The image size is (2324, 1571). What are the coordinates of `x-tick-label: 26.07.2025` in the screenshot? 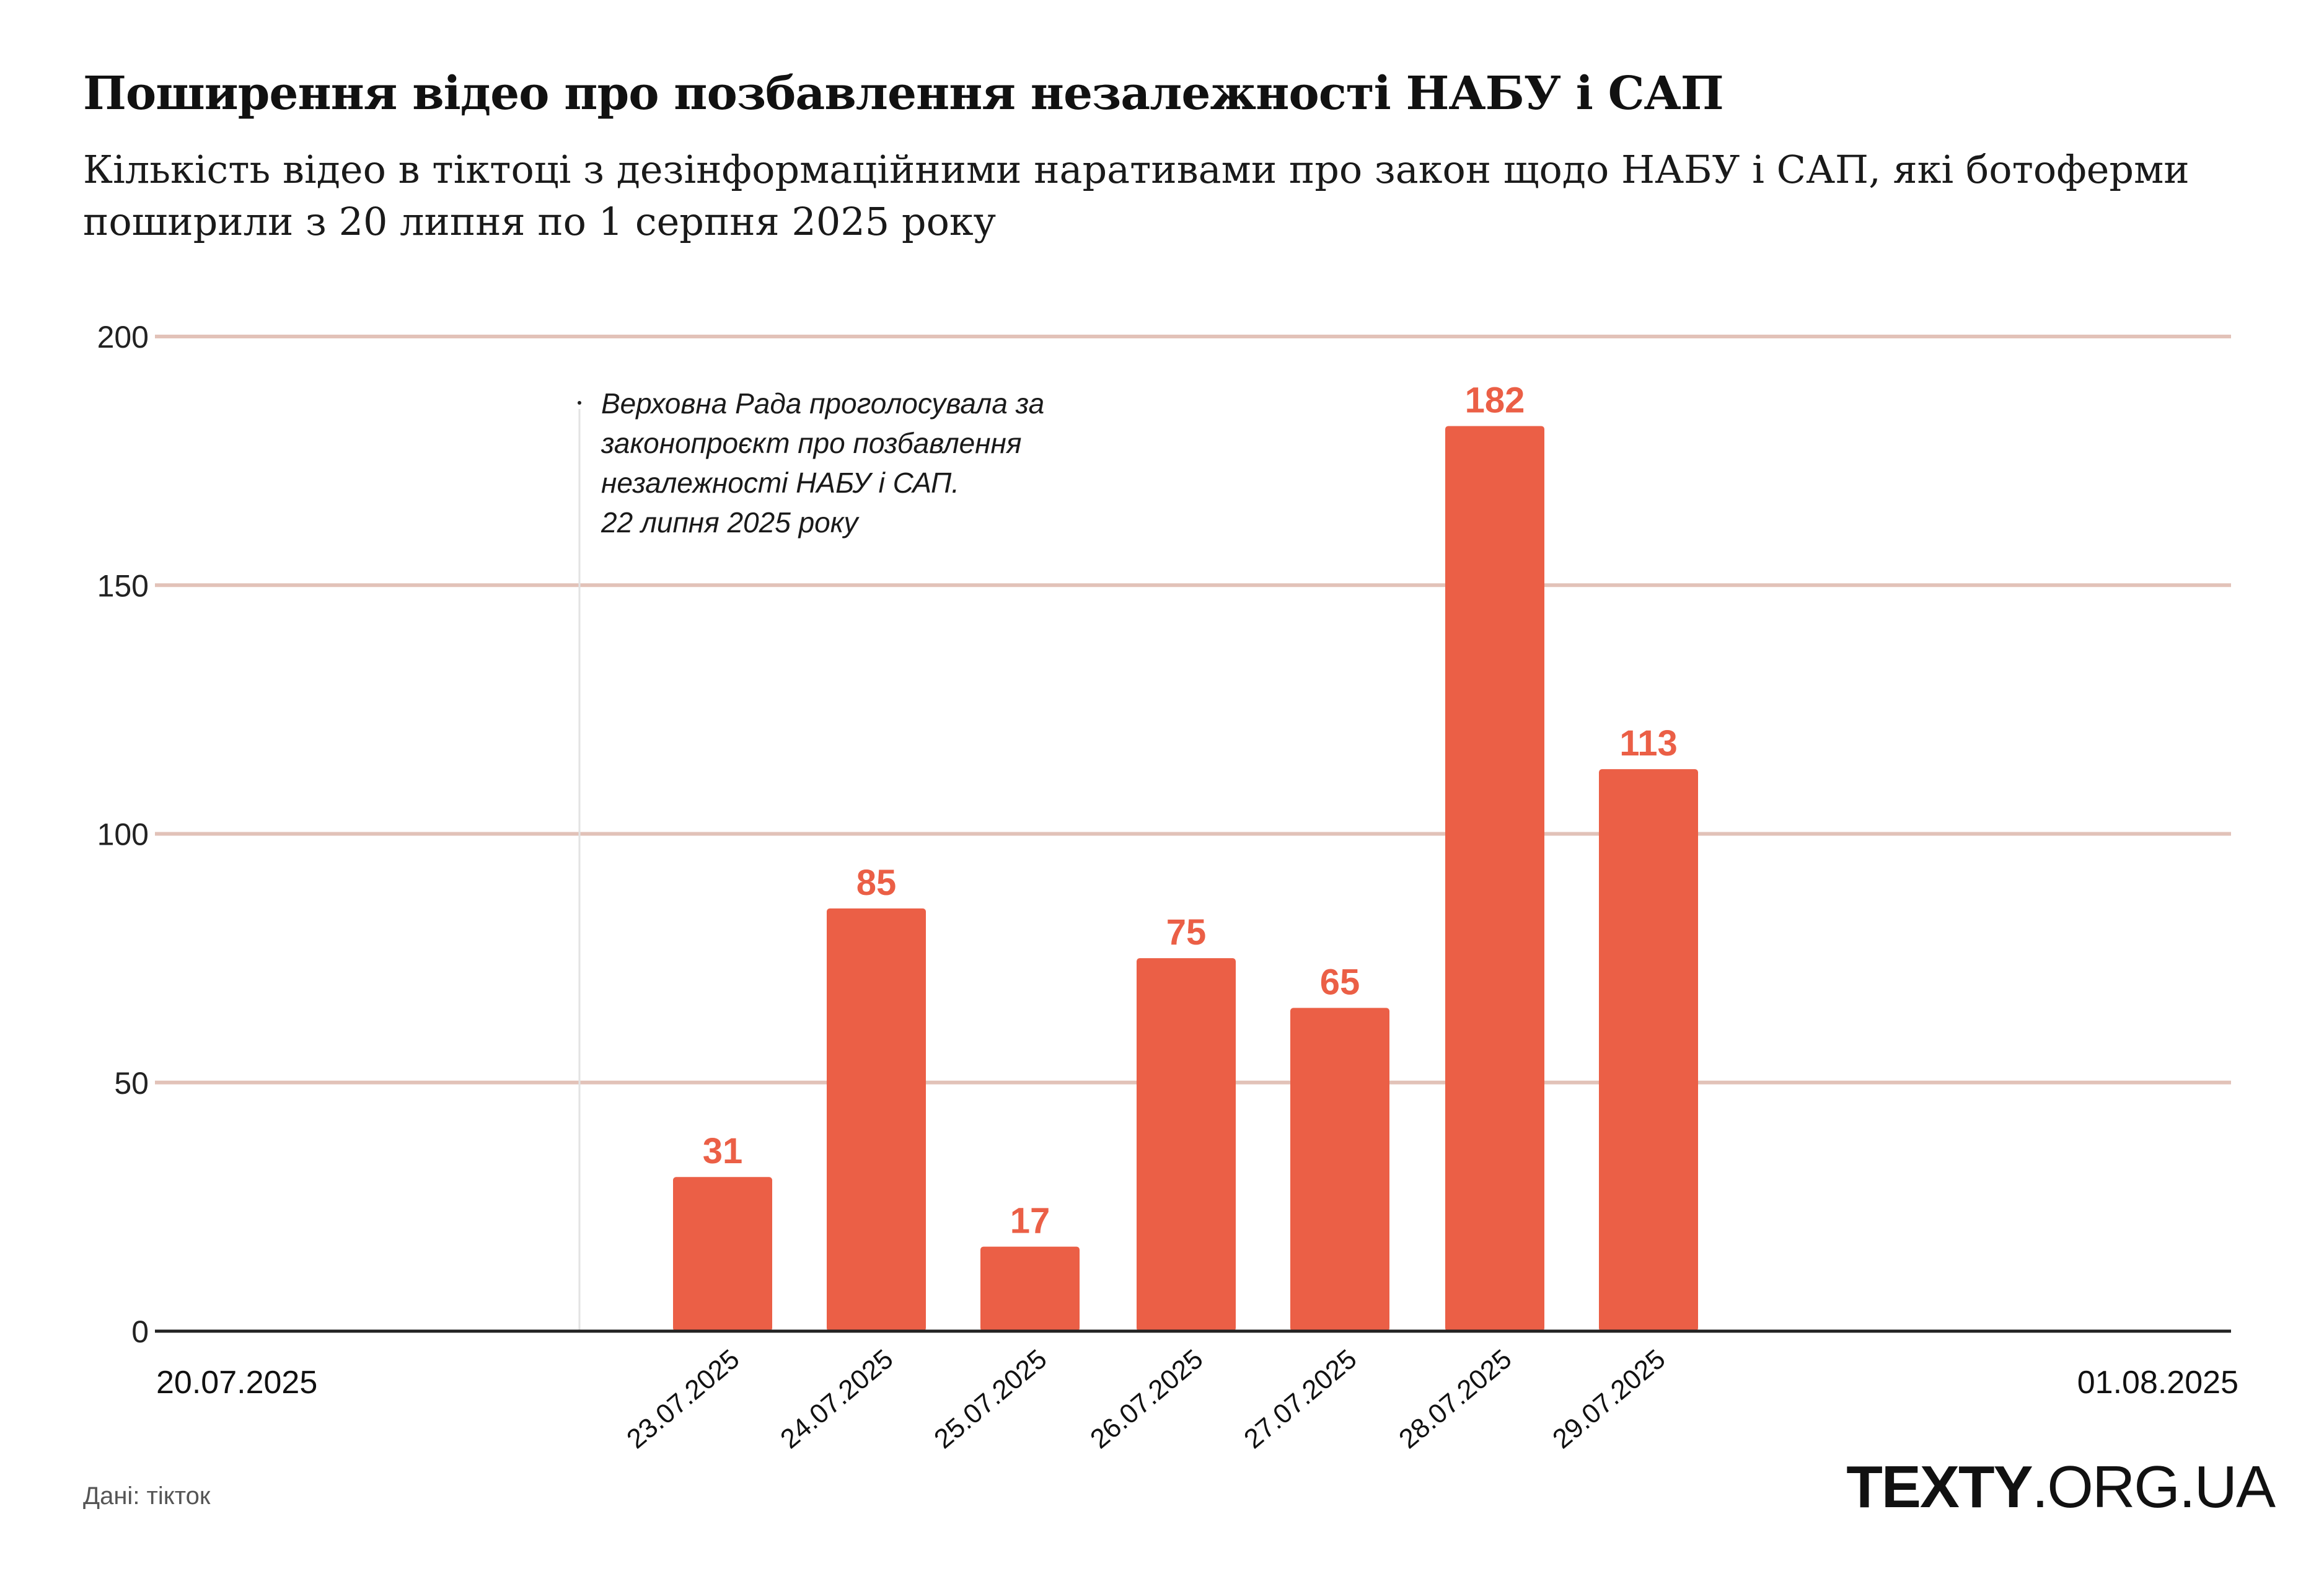 It's located at (1146, 1399).